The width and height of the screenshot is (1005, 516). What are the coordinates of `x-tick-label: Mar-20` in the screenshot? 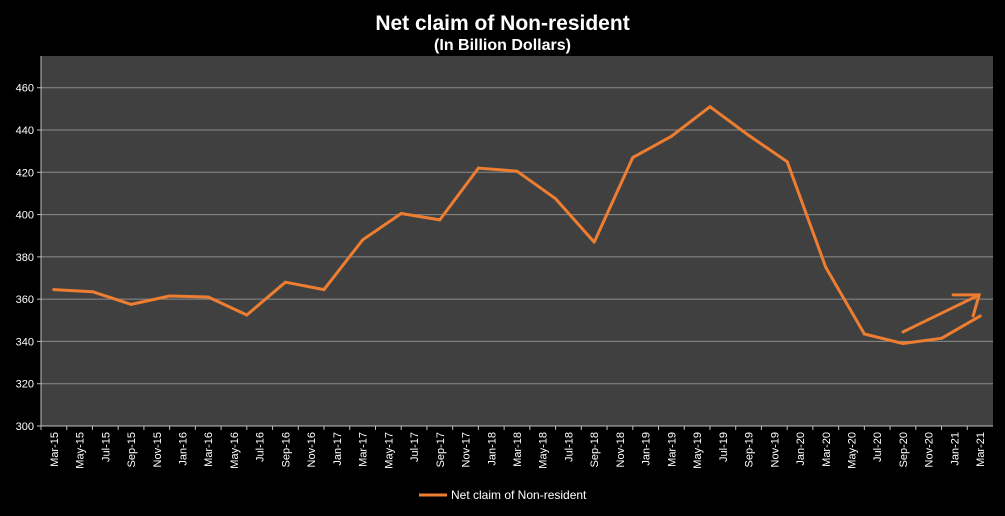 It's located at (827, 449).